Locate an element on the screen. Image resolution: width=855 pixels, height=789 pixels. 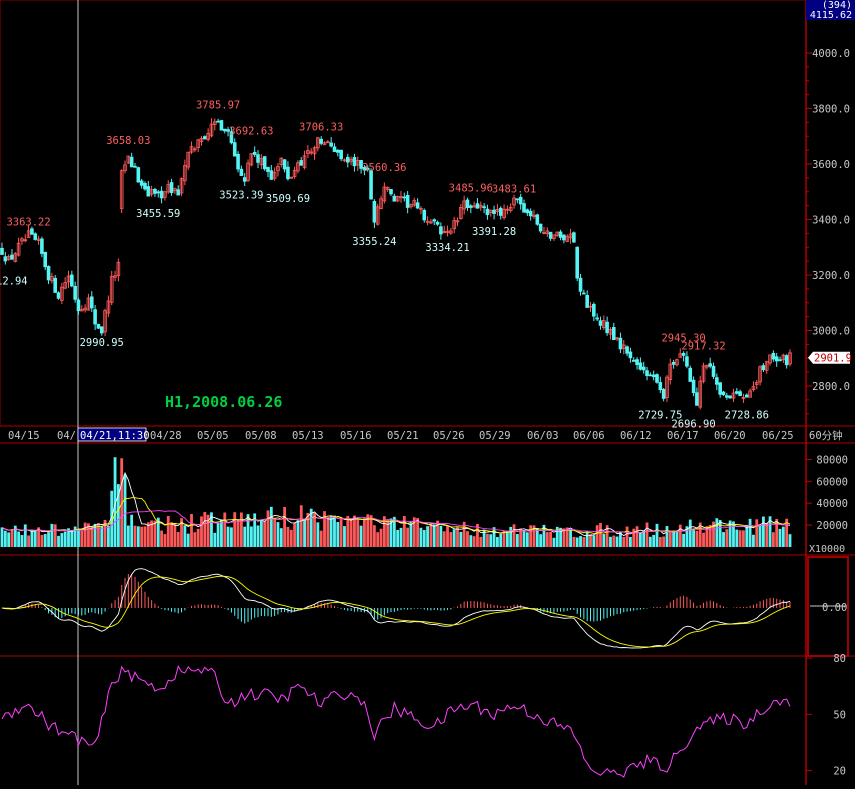
date-tick-label: 04/ is located at coordinates (66, 436).